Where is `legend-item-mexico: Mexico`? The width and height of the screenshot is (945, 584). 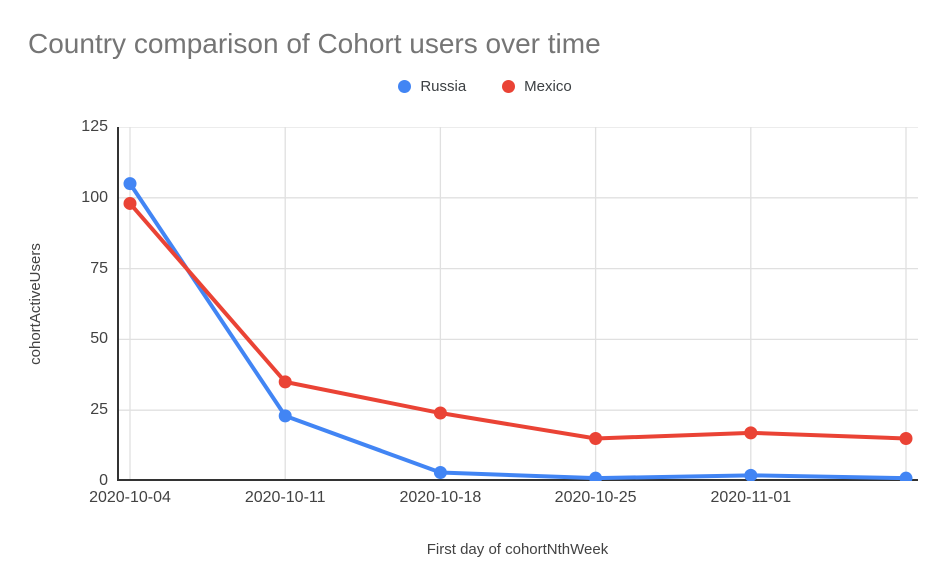
legend-item-mexico: Mexico is located at coordinates (537, 86).